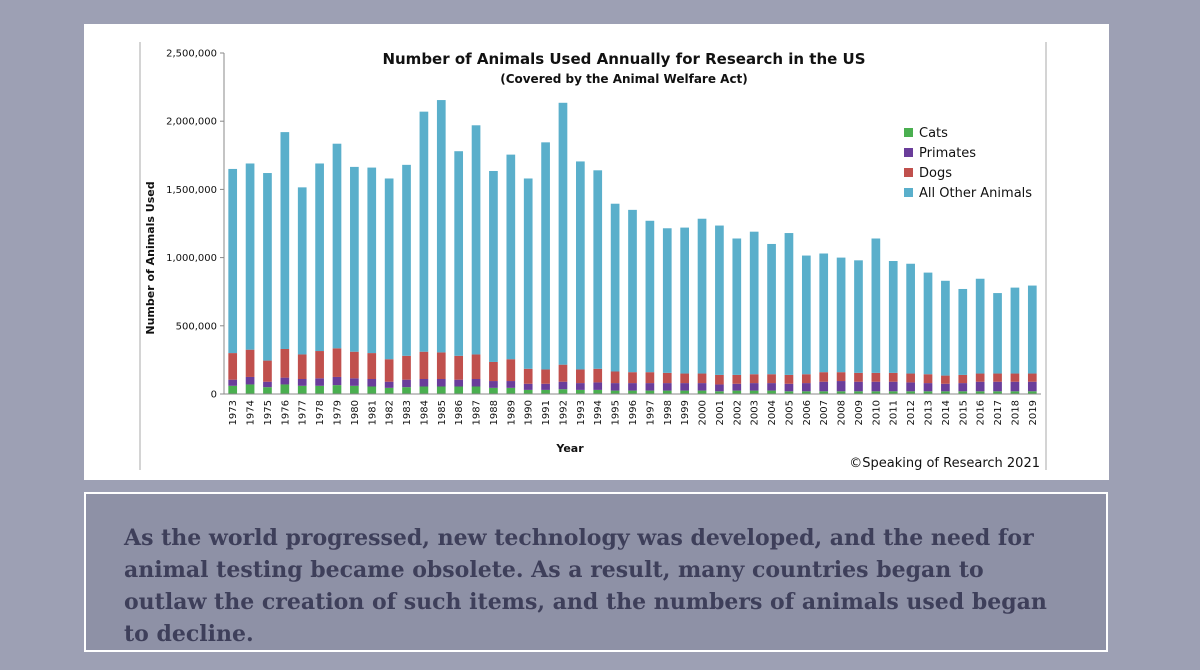  Describe the element at coordinates (546, 412) in the screenshot. I see `x-tick-label: 1991` at that location.